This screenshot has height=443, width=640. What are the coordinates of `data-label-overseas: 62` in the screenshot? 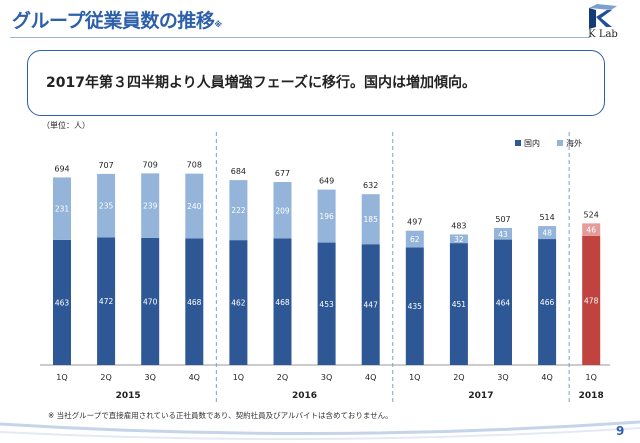 It's located at (415, 239).